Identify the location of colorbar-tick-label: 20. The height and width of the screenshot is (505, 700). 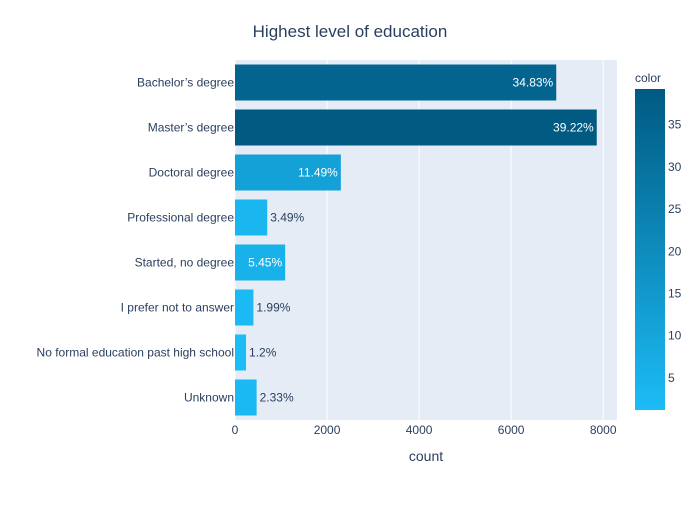
(675, 251).